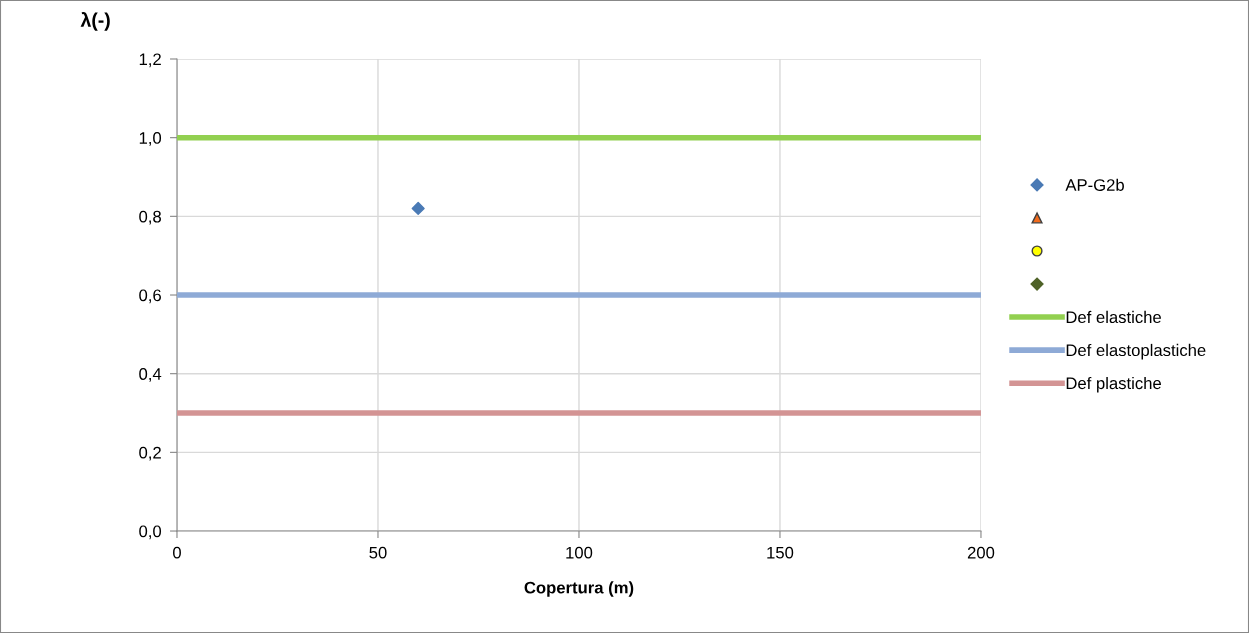  Describe the element at coordinates (579, 589) in the screenshot. I see `x-axis-title: Copertura (m)` at that location.